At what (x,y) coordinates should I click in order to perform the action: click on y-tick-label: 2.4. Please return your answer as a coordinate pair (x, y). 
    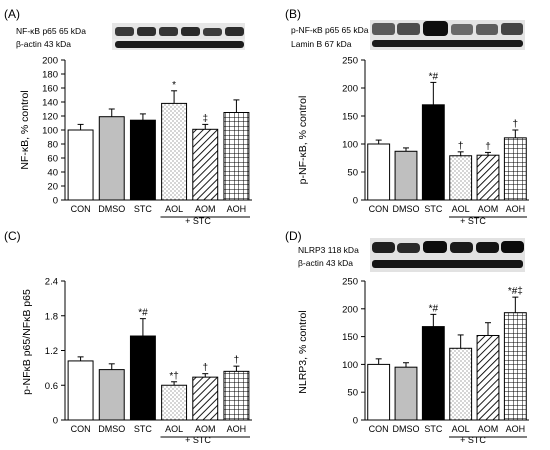
    Looking at the image, I should click on (51, 282).